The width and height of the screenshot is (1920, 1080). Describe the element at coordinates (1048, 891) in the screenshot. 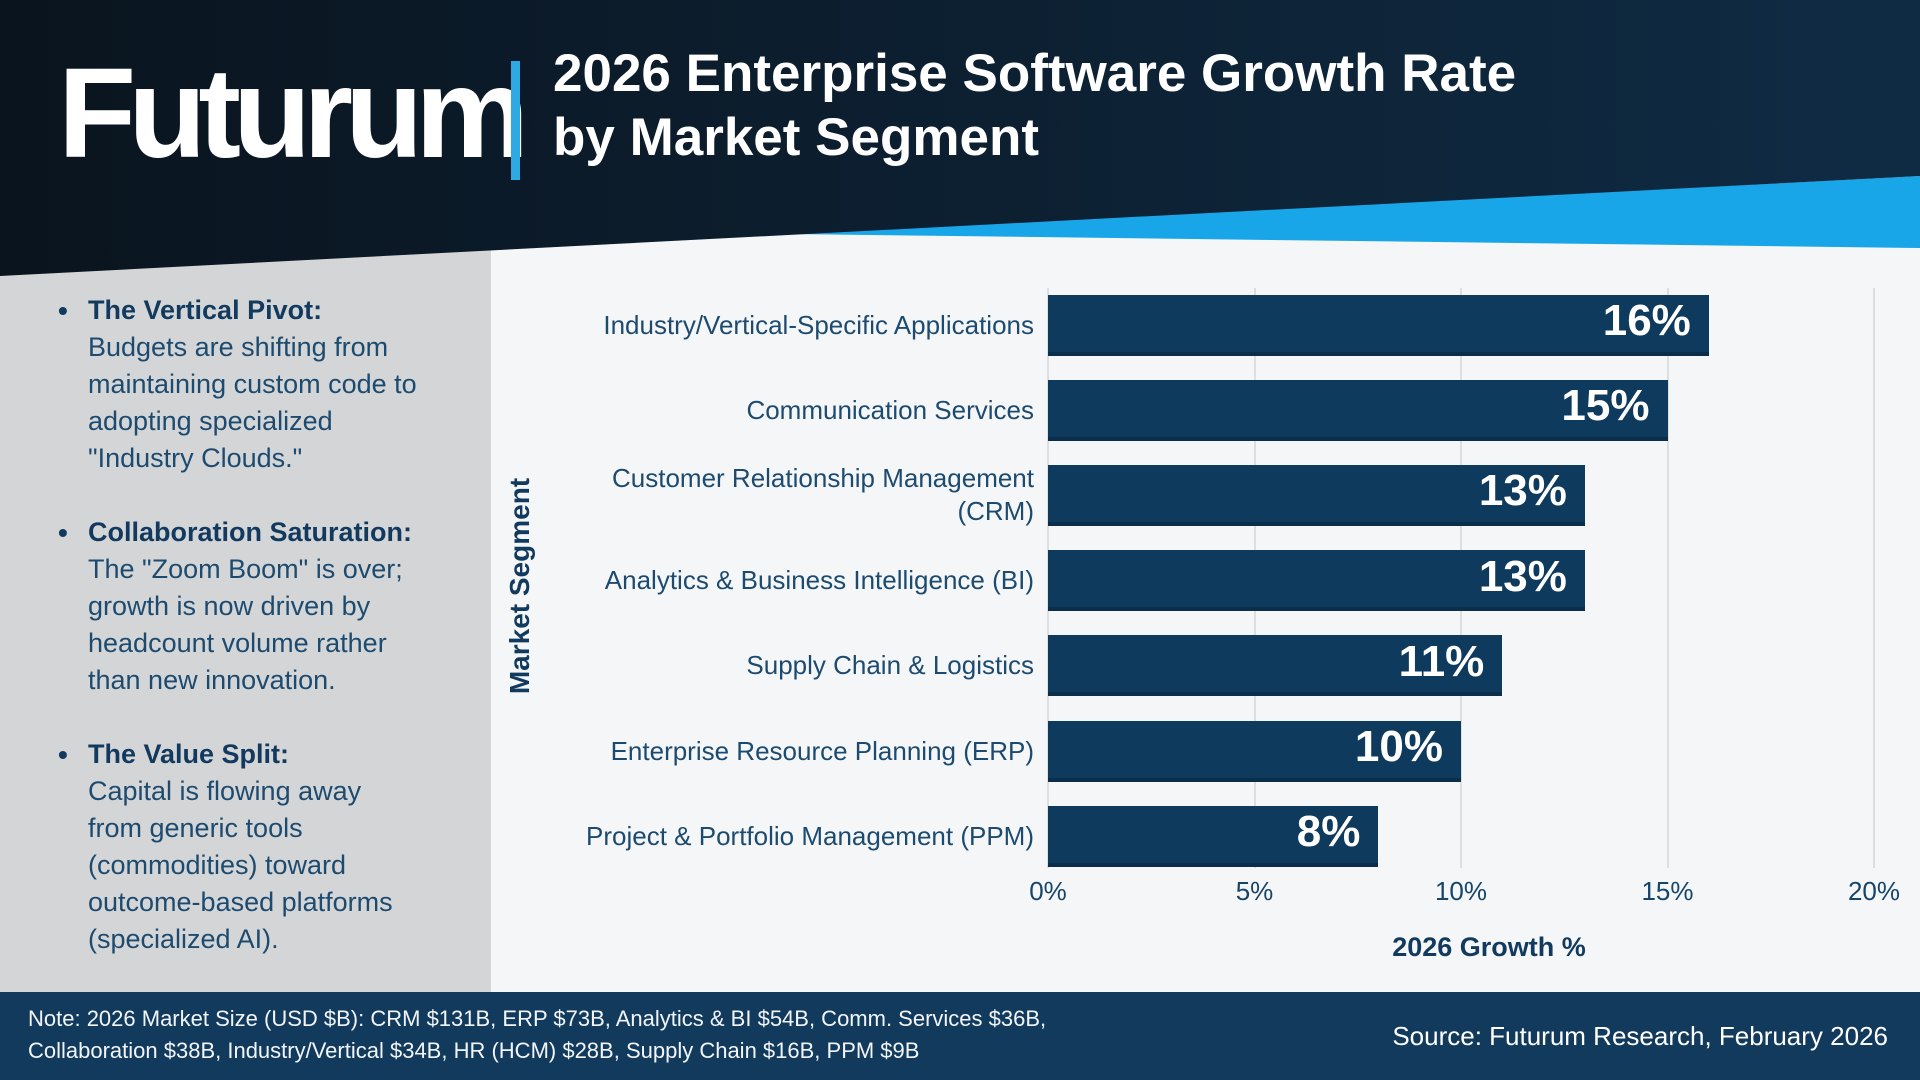

I see `x-tick-label: 0%` at that location.